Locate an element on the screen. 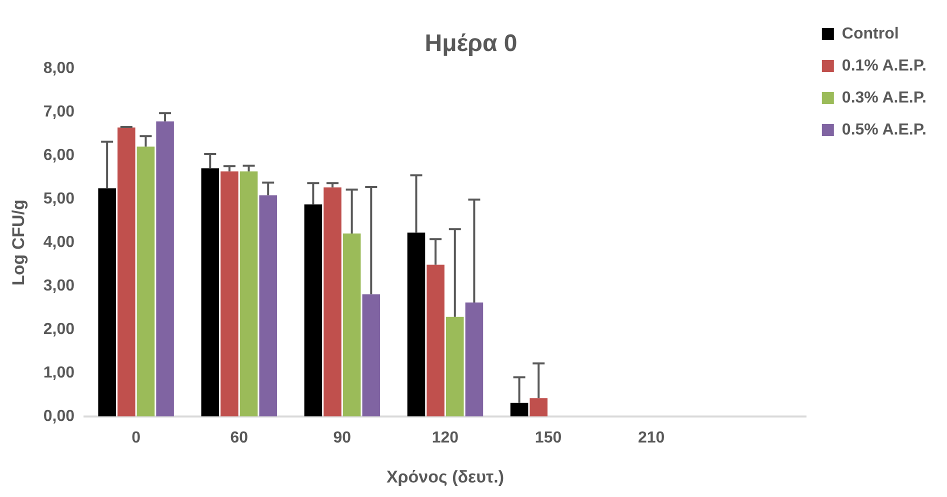  y-tick-label: 1,00 is located at coordinates (59, 373).